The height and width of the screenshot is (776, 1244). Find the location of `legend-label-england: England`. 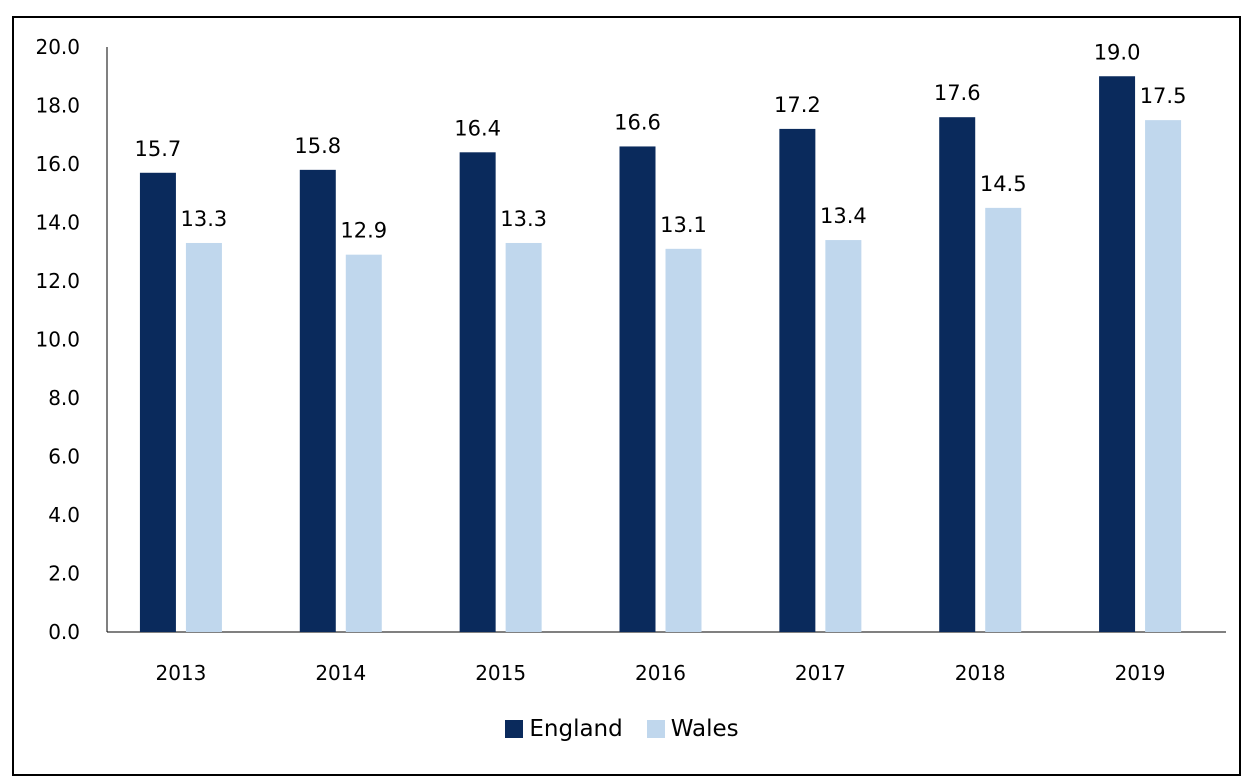

legend-label-england: England is located at coordinates (576, 729).